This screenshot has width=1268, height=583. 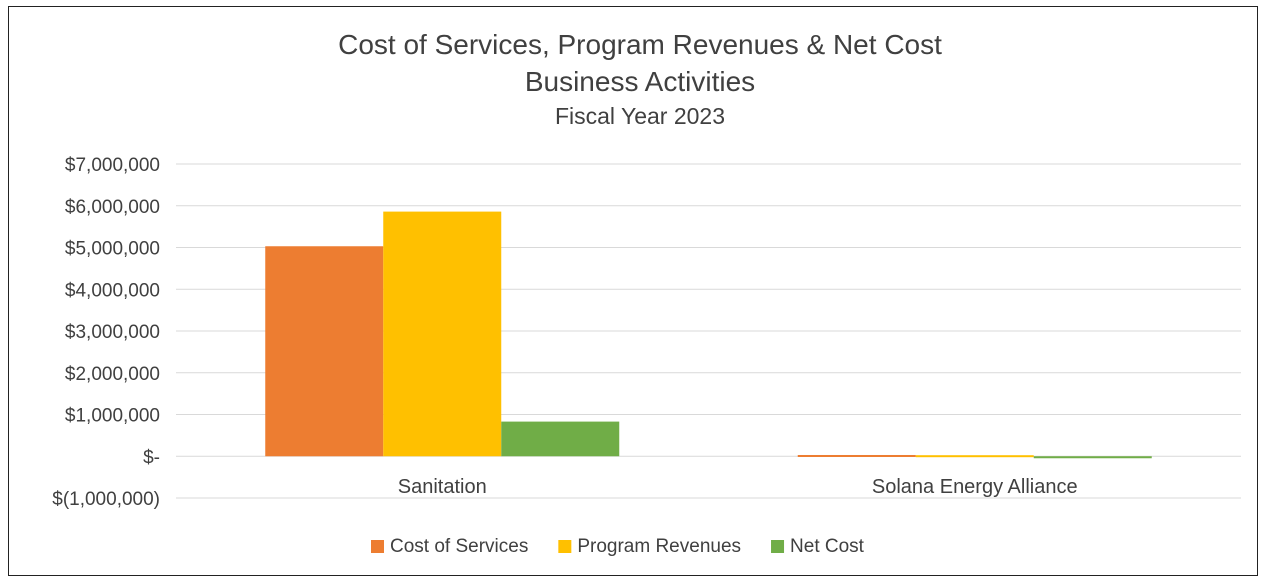 I want to click on chart-subtitle: Business Activities, so click(x=640, y=81).